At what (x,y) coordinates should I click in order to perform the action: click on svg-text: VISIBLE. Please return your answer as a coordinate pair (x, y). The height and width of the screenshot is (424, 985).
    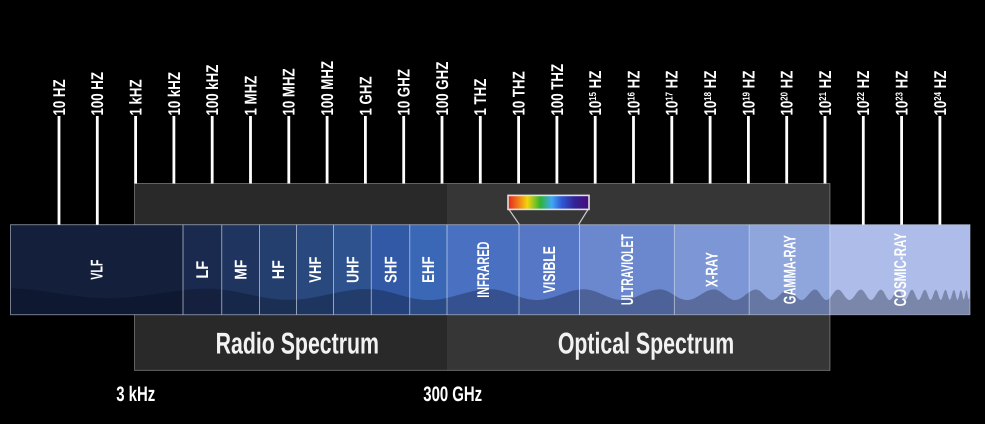
    Looking at the image, I should click on (549, 269).